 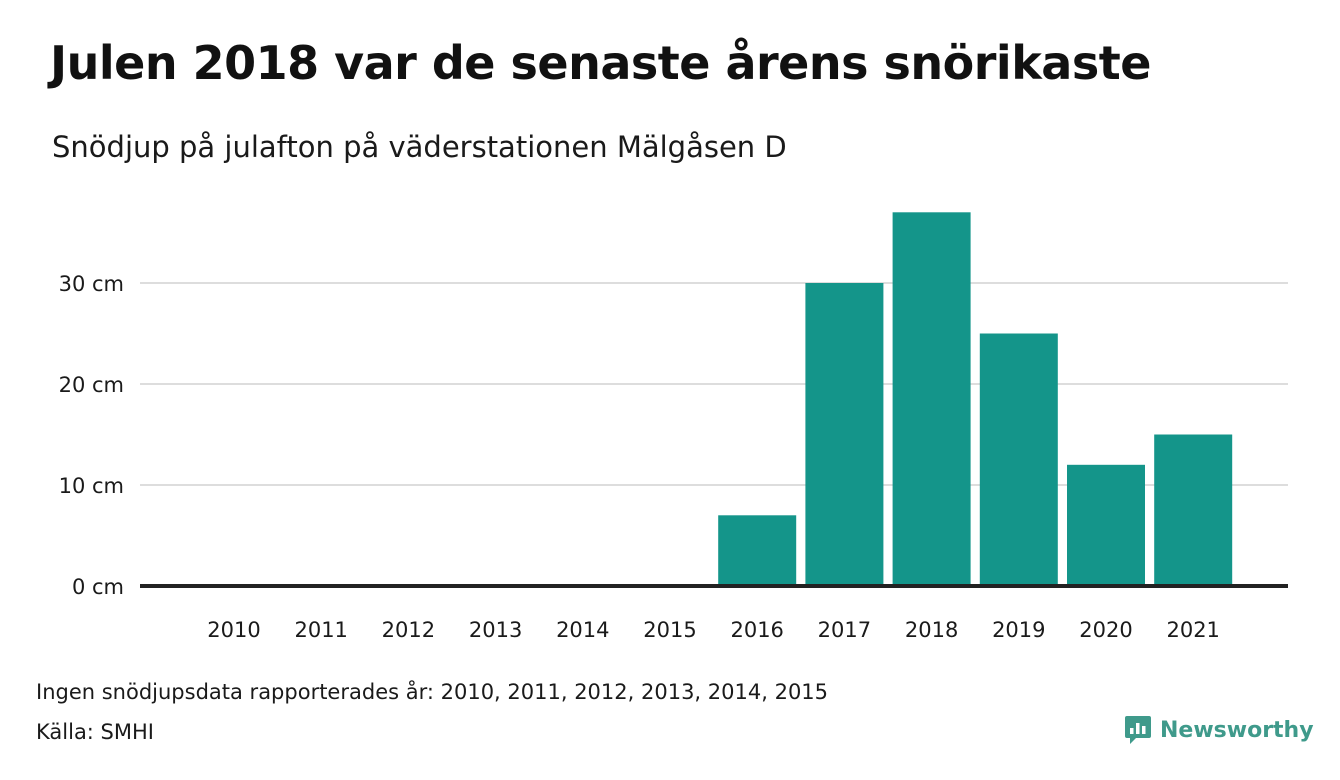 I want to click on source-label: Källa: SMHI, so click(x=95, y=732).